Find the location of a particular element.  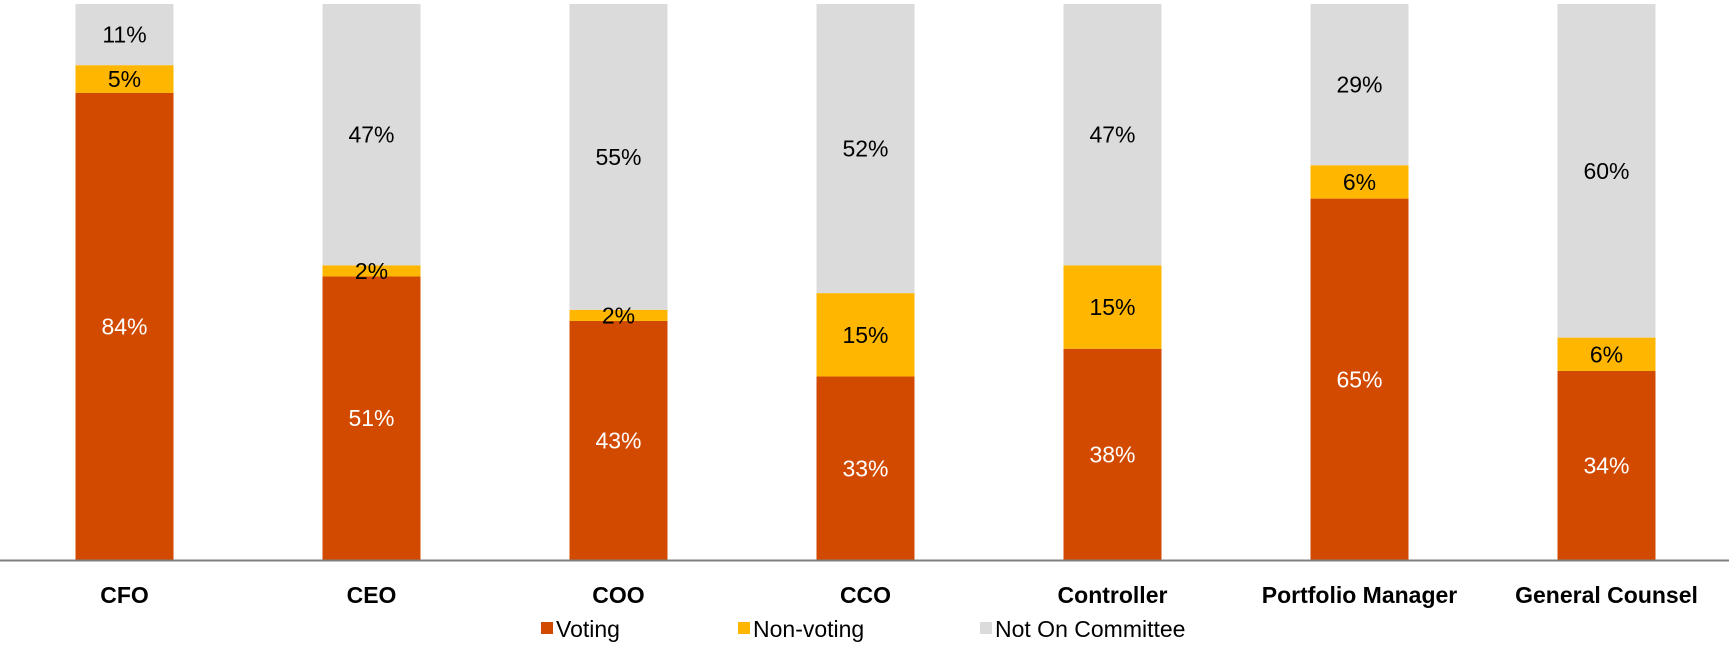

data-label-voting-coo: 43% is located at coordinates (618, 440).